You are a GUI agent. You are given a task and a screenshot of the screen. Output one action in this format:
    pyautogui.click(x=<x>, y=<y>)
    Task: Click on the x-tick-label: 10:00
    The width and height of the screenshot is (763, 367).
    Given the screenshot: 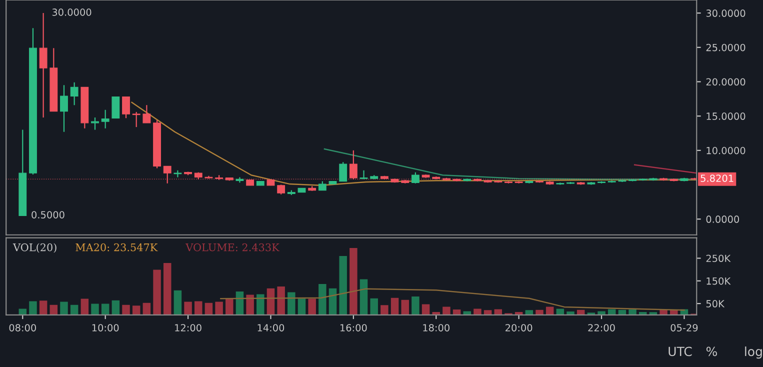 What is the action you would take?
    pyautogui.click(x=105, y=328)
    